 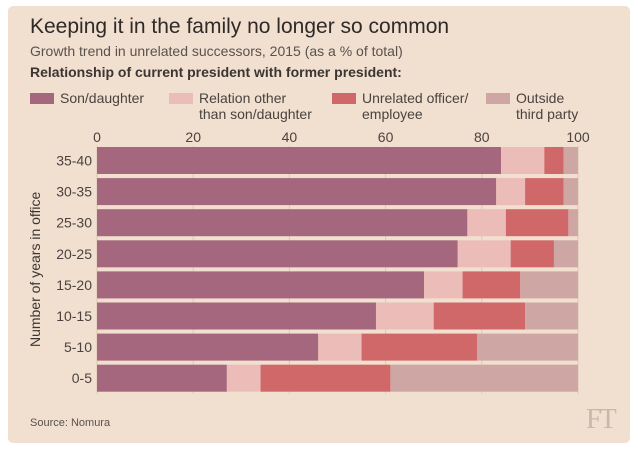 I want to click on category-label-0-5: 0-5, so click(x=82, y=378).